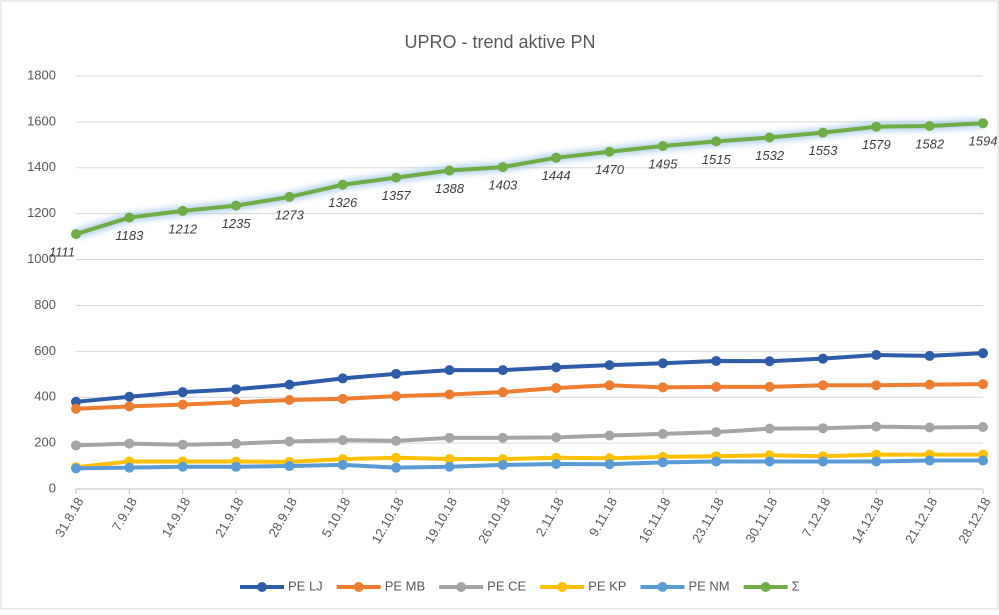 This screenshot has width=999, height=615. Describe the element at coordinates (62, 252) in the screenshot. I see `data-label: 1111` at that location.